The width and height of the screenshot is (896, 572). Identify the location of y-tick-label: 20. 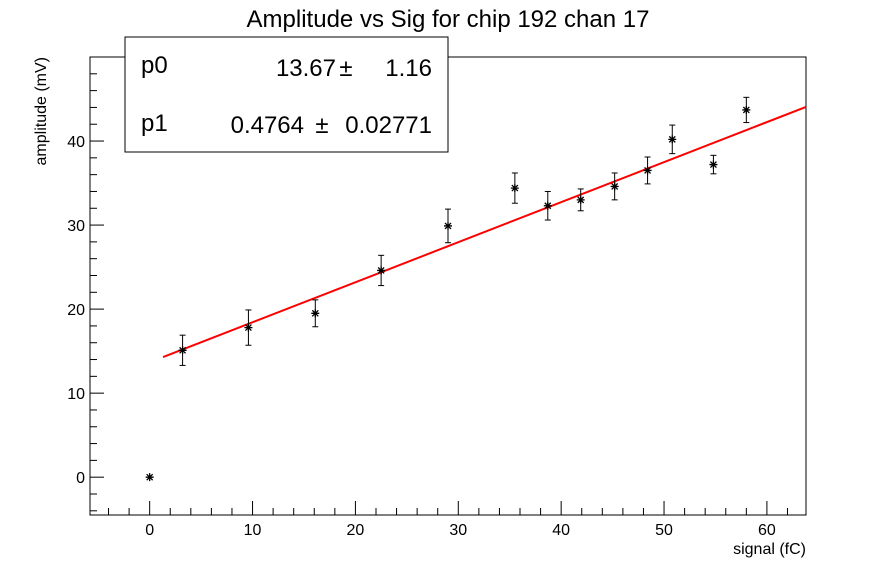
(76, 310).